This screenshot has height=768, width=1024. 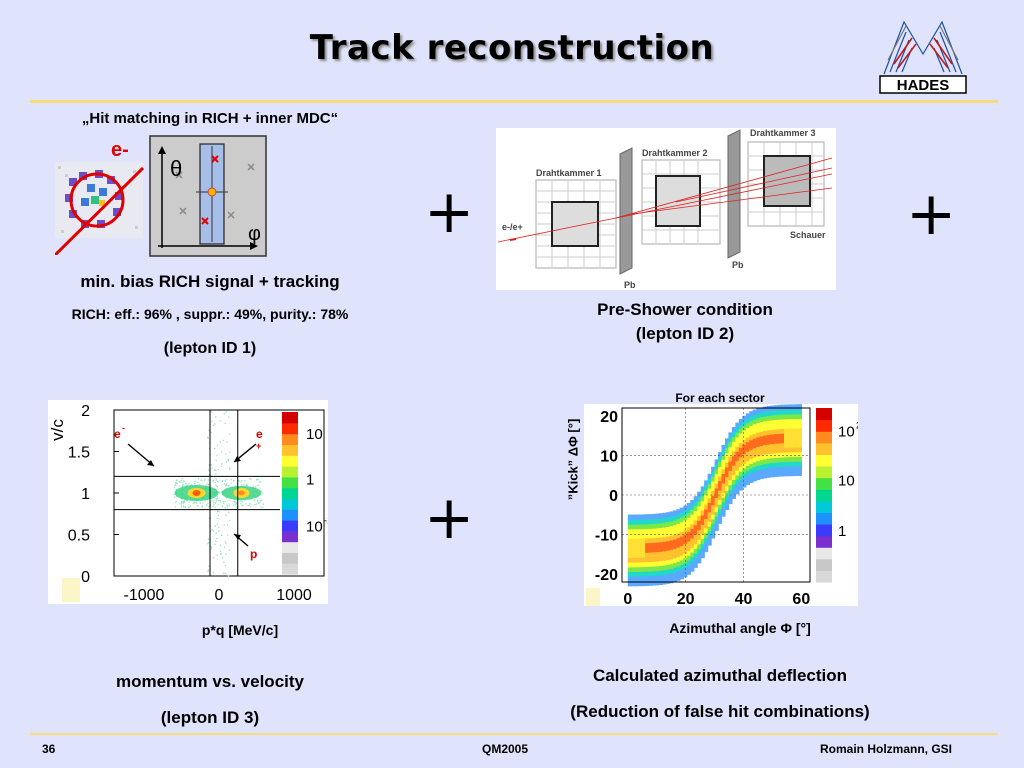 I want to click on hades-logo: HADES, so click(x=923, y=55).